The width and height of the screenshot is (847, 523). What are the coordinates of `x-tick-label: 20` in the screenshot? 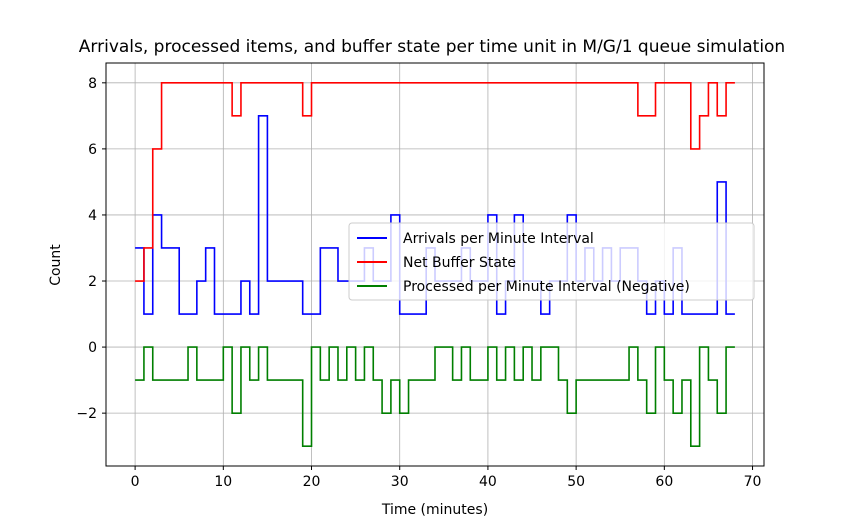 It's located at (312, 482).